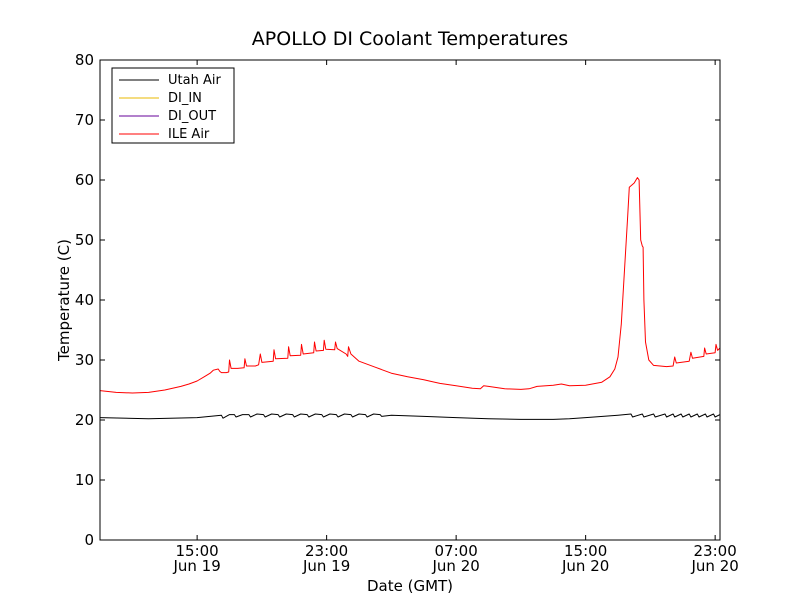 This screenshot has height=600, width=800. Describe the element at coordinates (89, 540) in the screenshot. I see `y-tick-label: 0` at that location.